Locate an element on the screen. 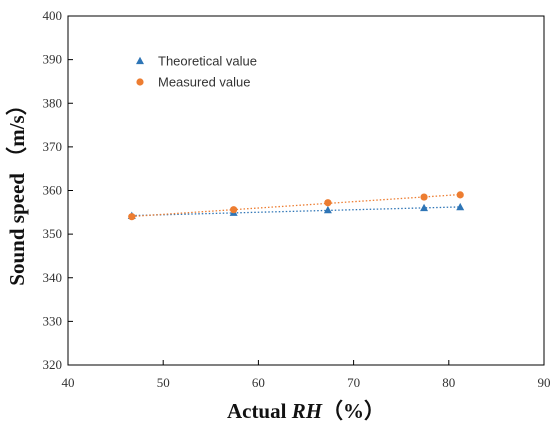  legend-marker-circle is located at coordinates (140, 82).